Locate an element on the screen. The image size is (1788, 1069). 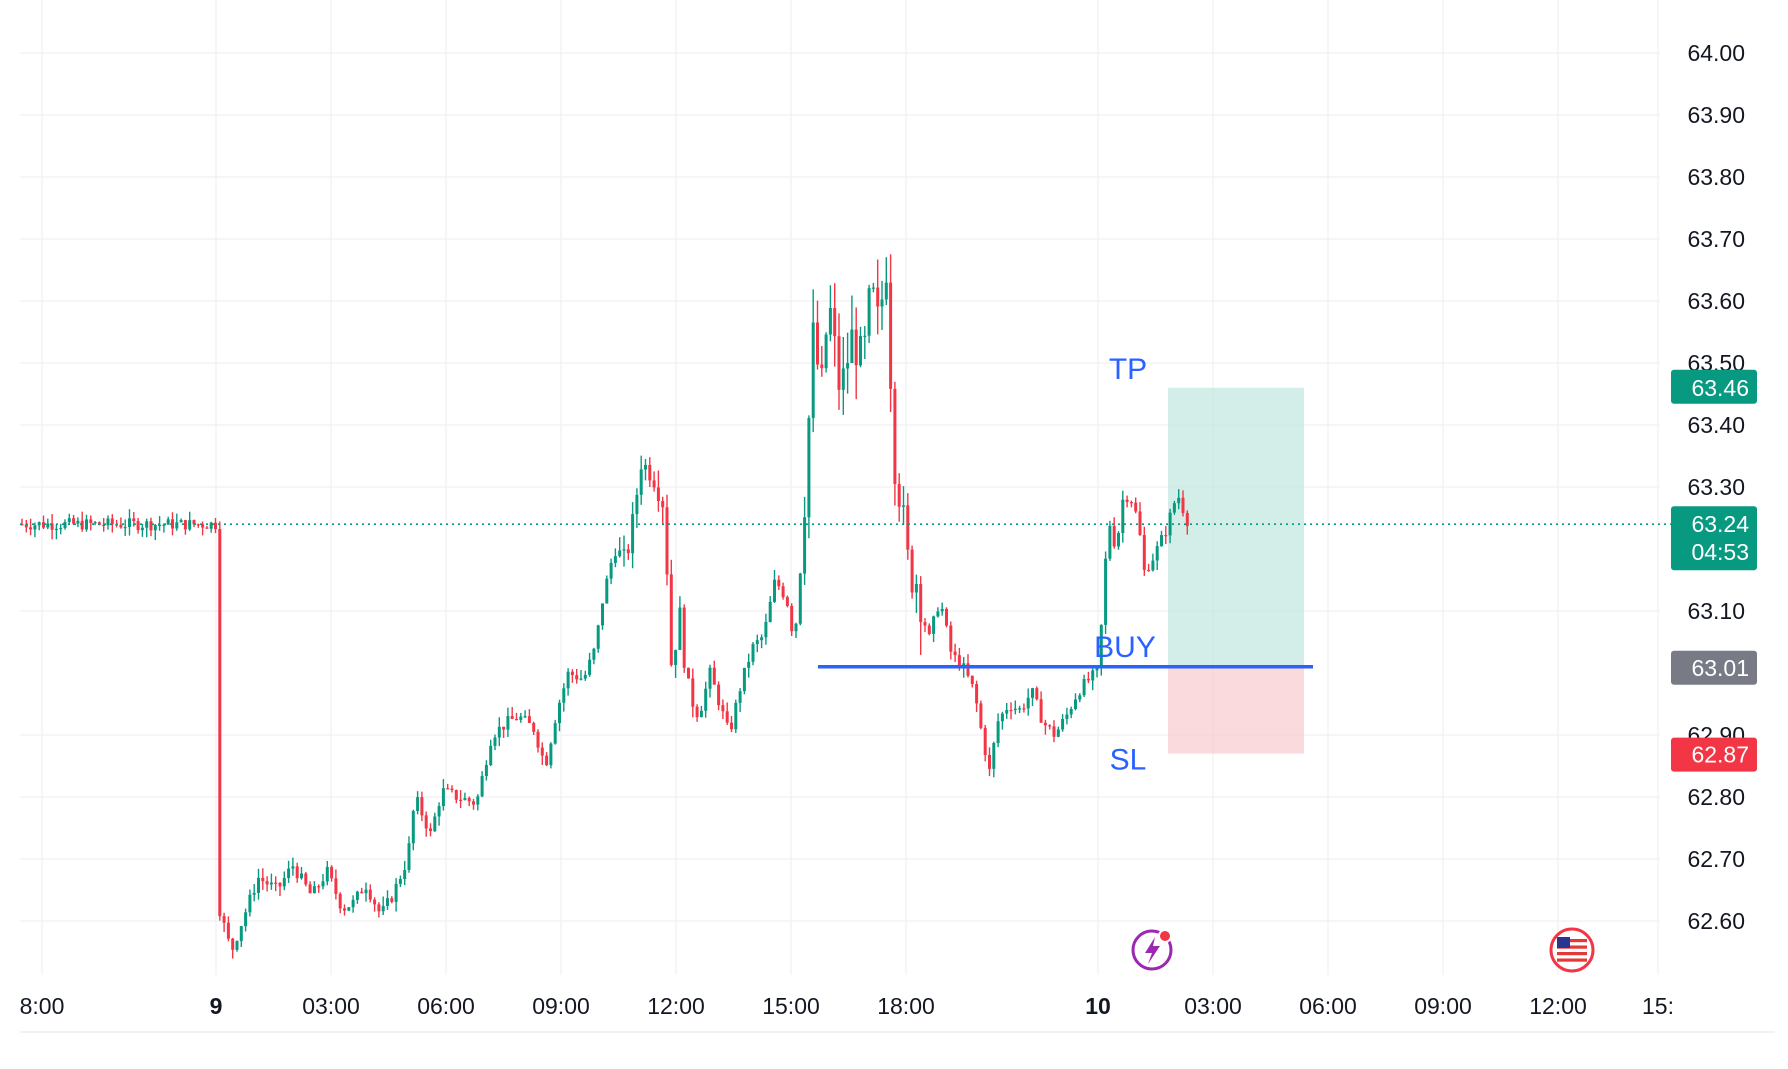
price-tick-label: 63.90 is located at coordinates (1716, 115).